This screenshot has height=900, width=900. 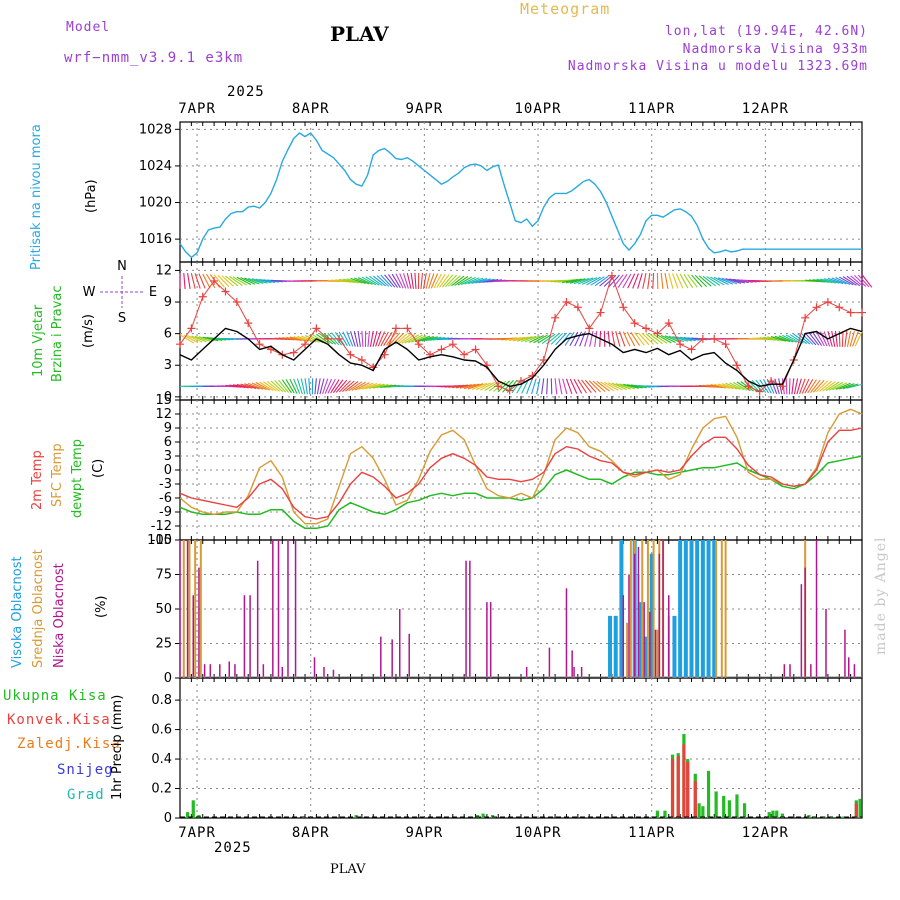 What do you see at coordinates (168, 456) in the screenshot?
I see `ytick-label-temperature-6: 3` at bounding box center [168, 456].